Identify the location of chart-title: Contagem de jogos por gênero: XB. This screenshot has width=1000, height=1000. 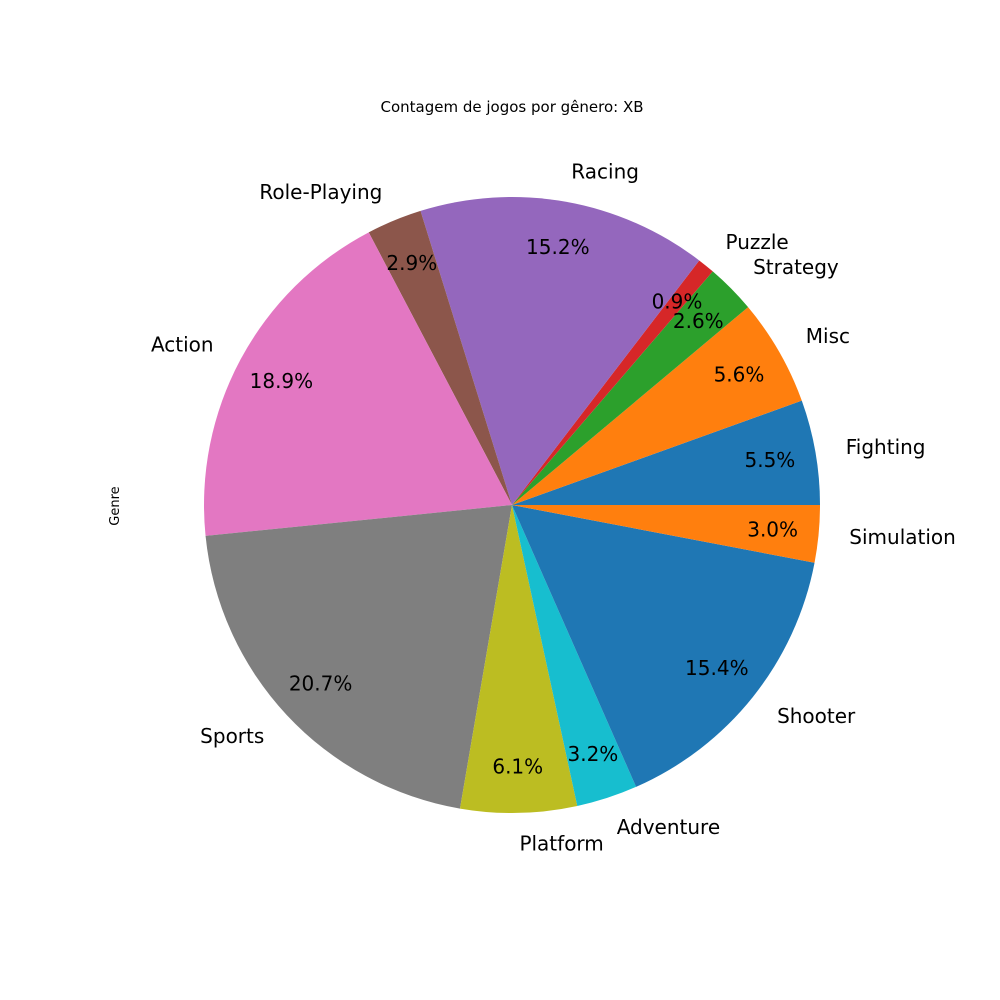
(511, 107).